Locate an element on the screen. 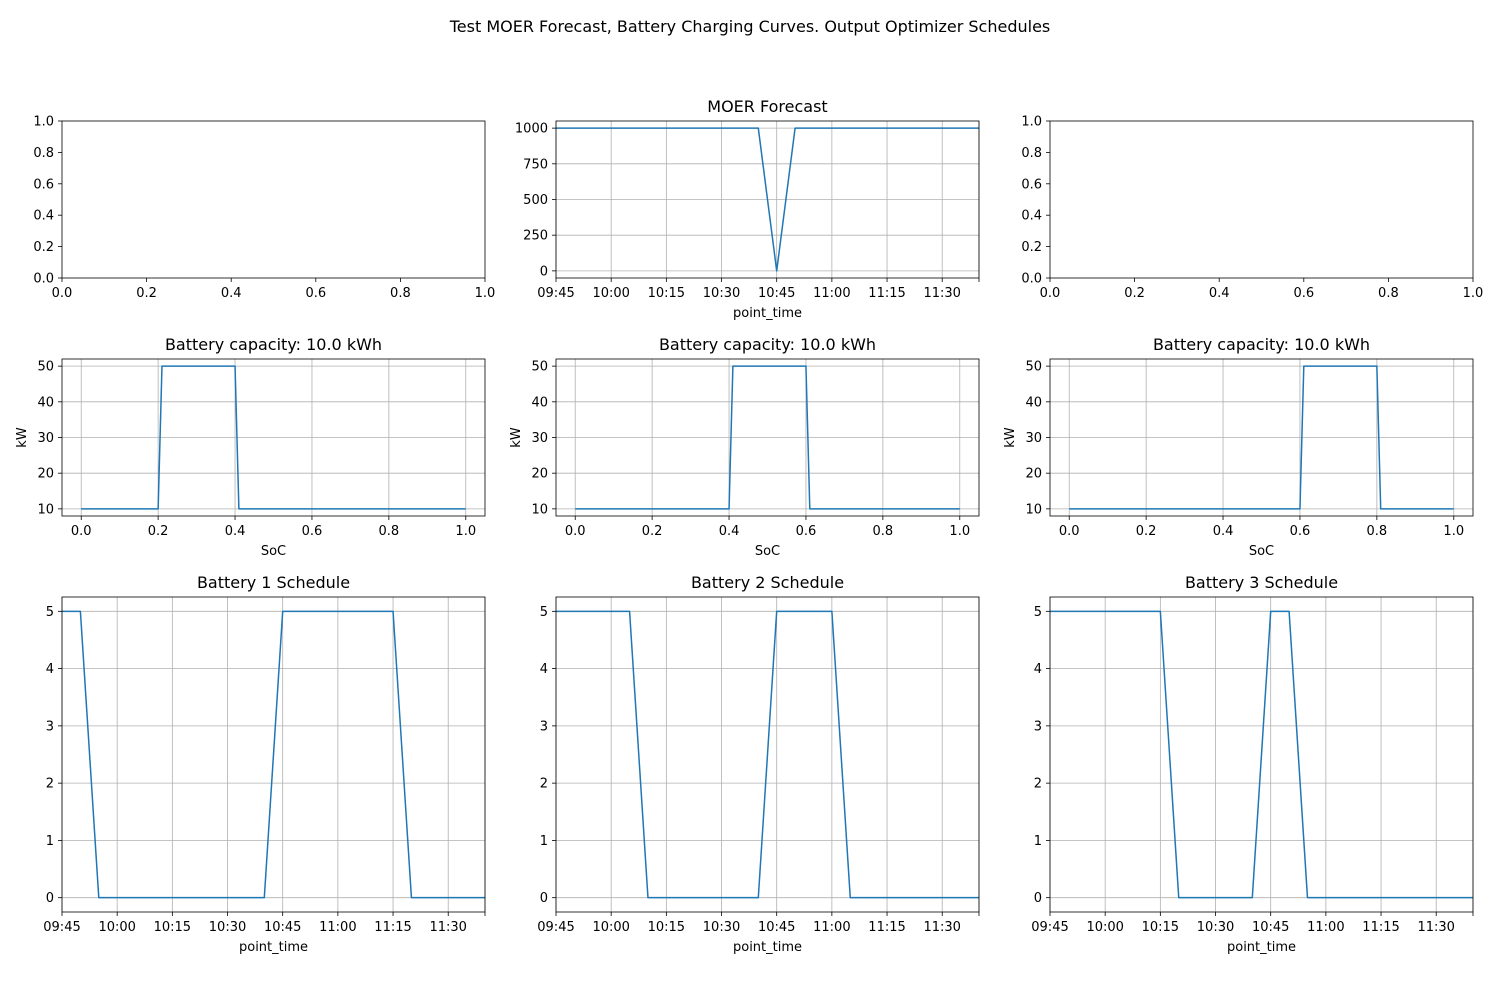  y-tick-label: 0.4 is located at coordinates (43, 216).